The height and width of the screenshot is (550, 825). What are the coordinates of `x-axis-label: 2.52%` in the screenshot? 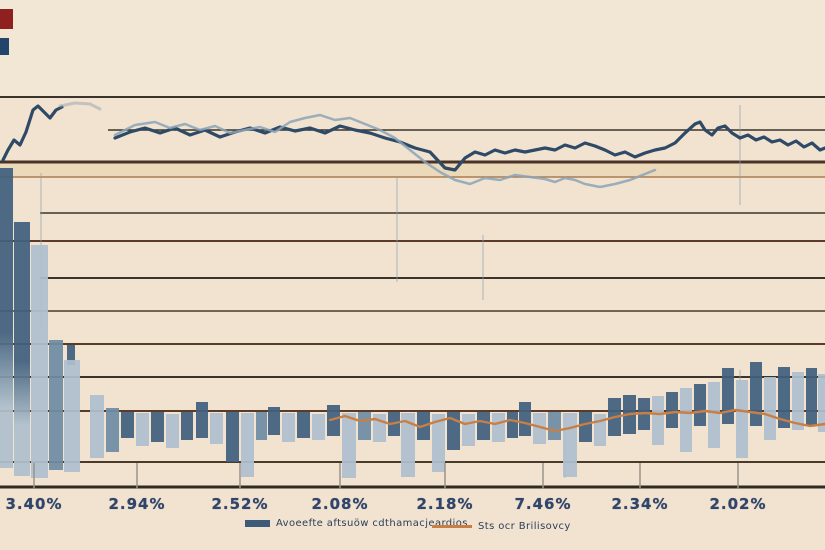 It's located at (240, 504).